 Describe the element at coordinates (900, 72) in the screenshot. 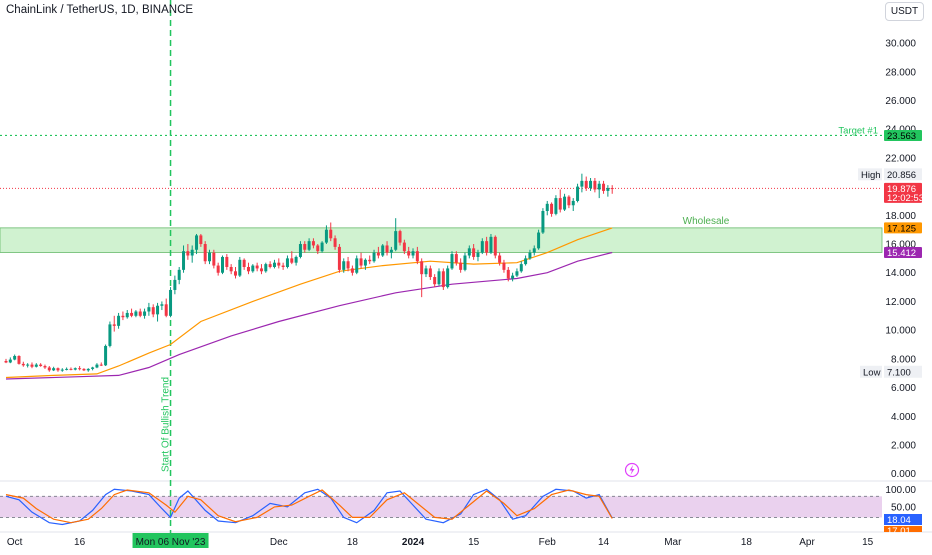

I see `price-tick-label: 28.000` at that location.